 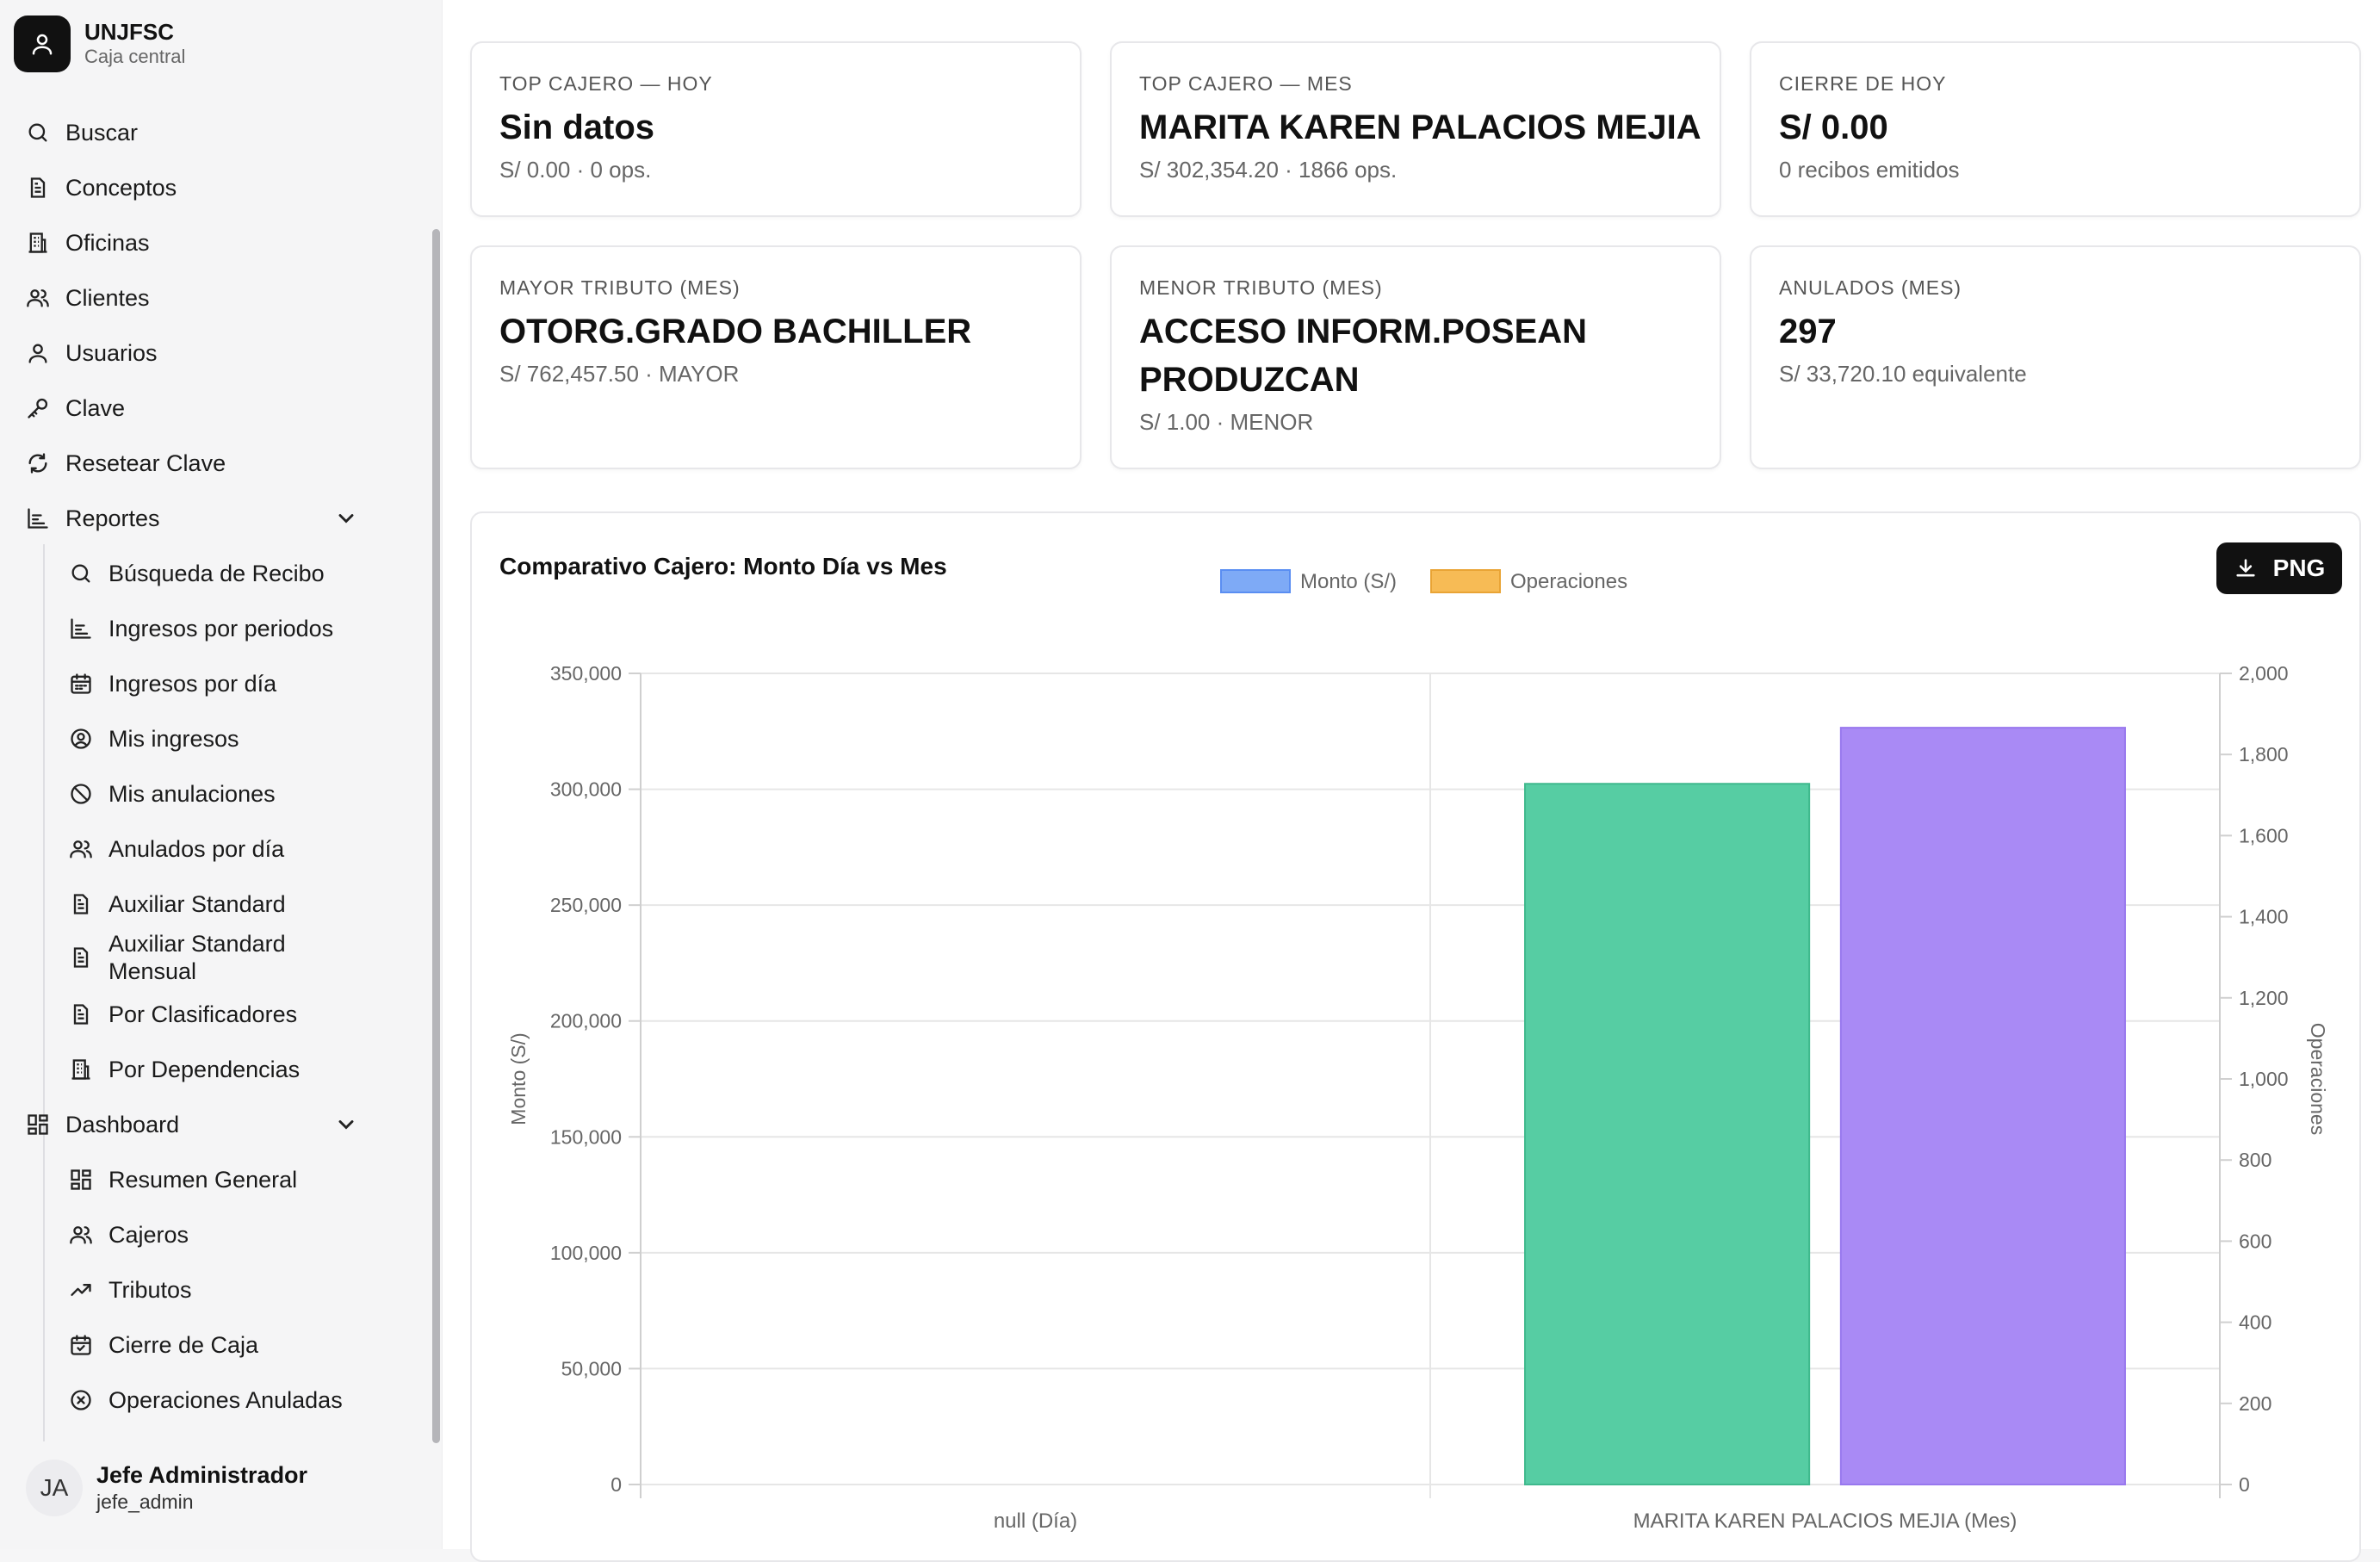 What do you see at coordinates (1363, 356) in the screenshot?
I see `card-value: ACCESO INFORM.POSEAN PRODUZCAN` at bounding box center [1363, 356].